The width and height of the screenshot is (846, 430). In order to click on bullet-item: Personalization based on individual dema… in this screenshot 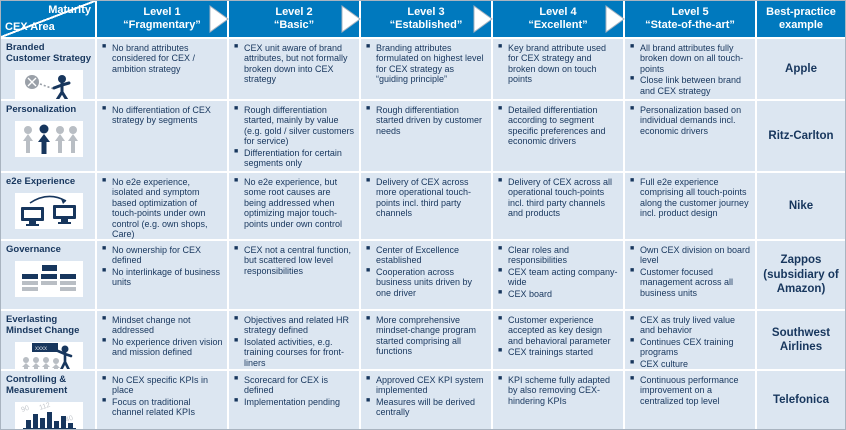, I will do `click(690, 120)`.